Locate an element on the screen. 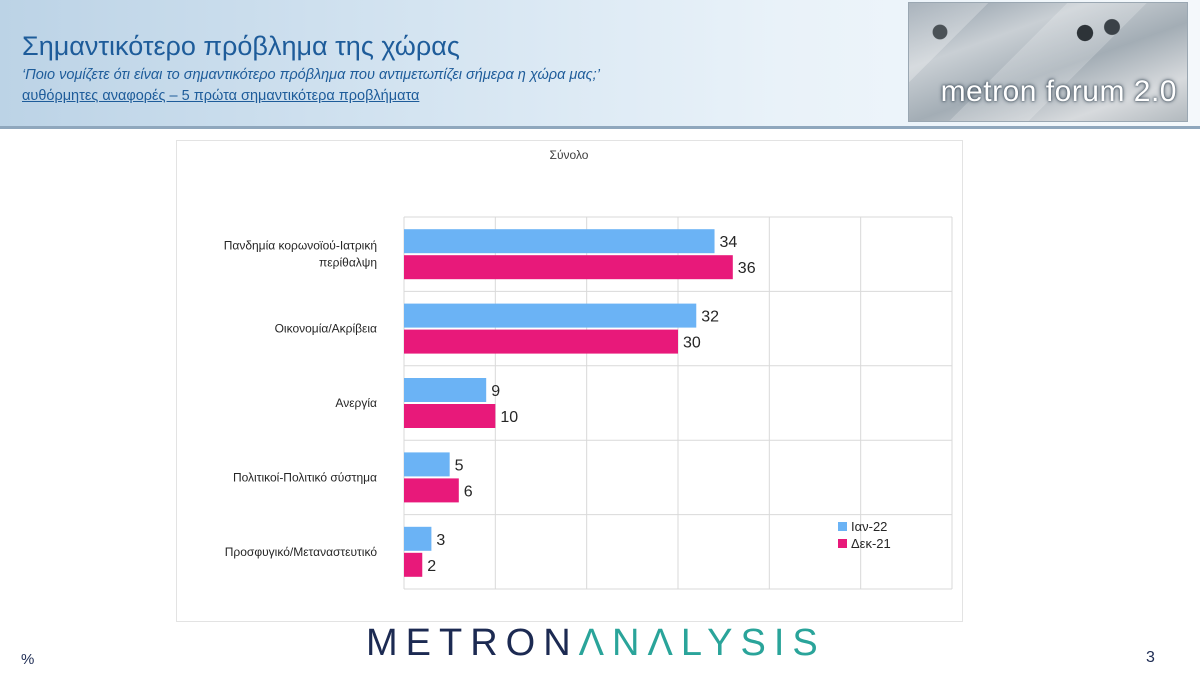 This screenshot has height=674, width=1200. data-label: 32 is located at coordinates (710, 317).